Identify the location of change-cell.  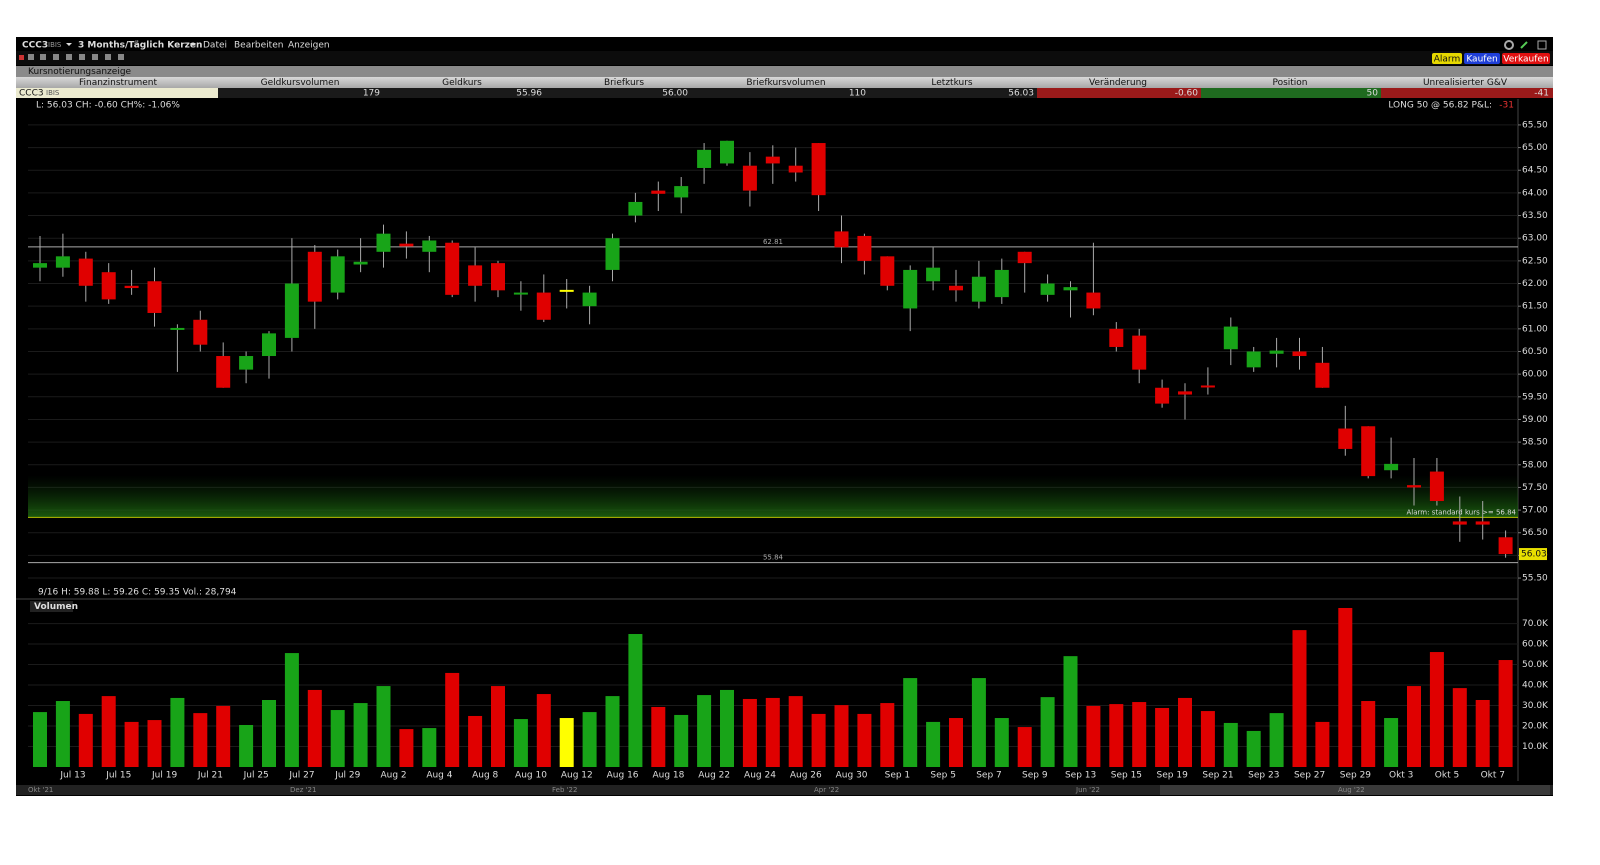
(1119, 93).